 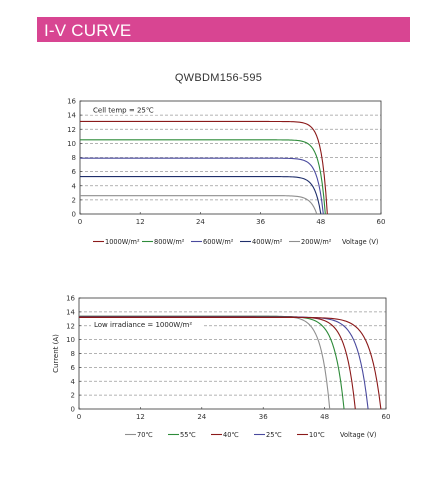 I want to click on chart-annotation: Low irradiance = 1000W/m², so click(x=143, y=325).